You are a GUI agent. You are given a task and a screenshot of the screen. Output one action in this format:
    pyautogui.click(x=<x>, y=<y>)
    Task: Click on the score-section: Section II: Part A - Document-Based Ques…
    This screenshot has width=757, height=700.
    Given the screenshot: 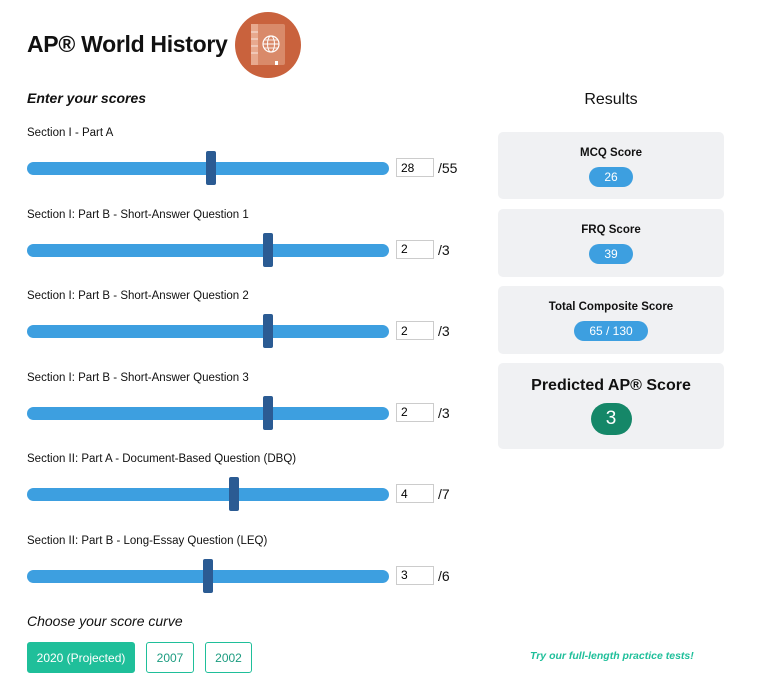 What is the action you would take?
    pyautogui.click(x=247, y=488)
    